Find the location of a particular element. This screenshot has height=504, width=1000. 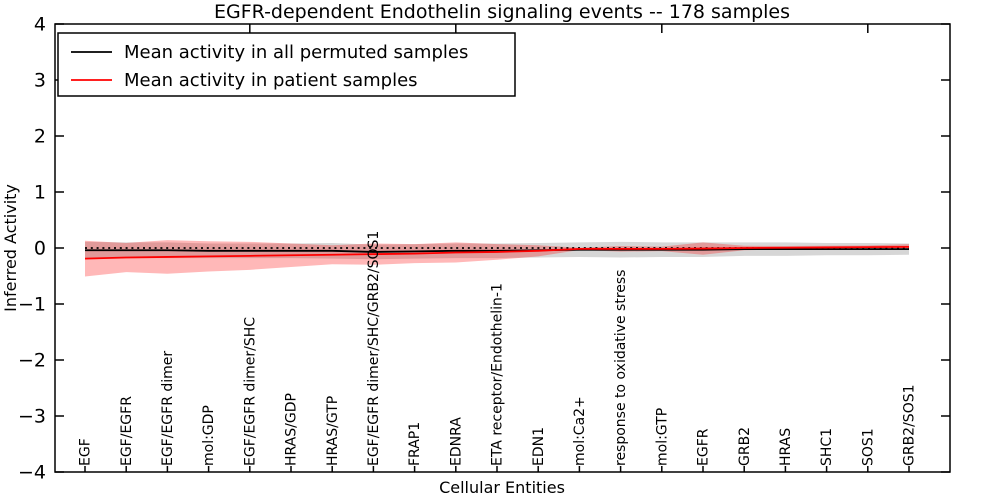

y-tick-label: 0 is located at coordinates (40, 249).